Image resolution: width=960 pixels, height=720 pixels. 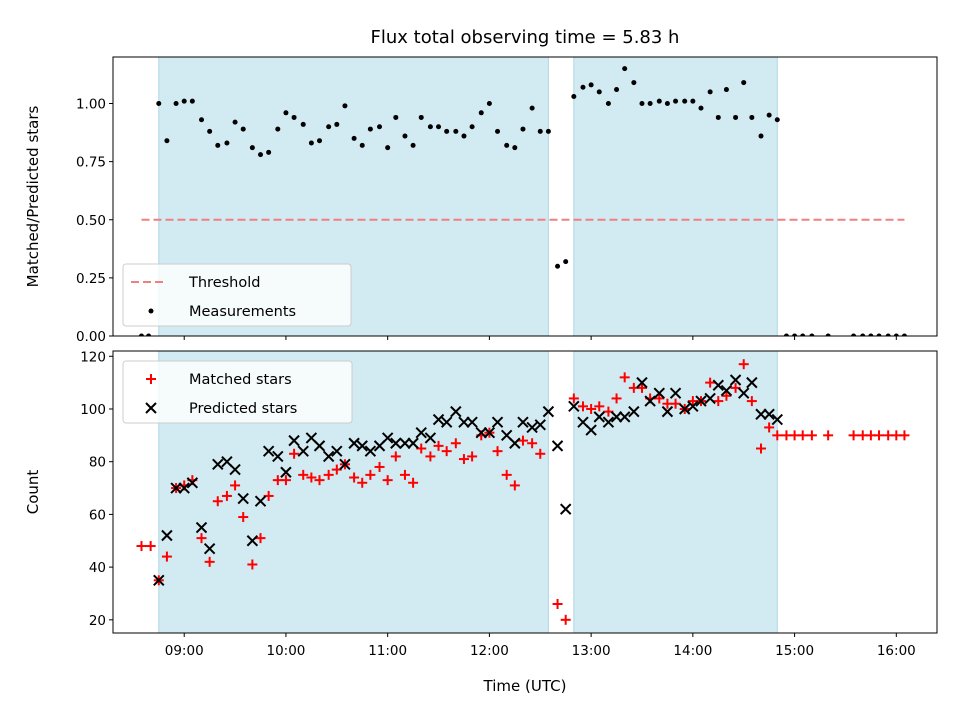 What do you see at coordinates (33, 197) in the screenshot?
I see `y-axis-label: Matched/Predicted stars` at bounding box center [33, 197].